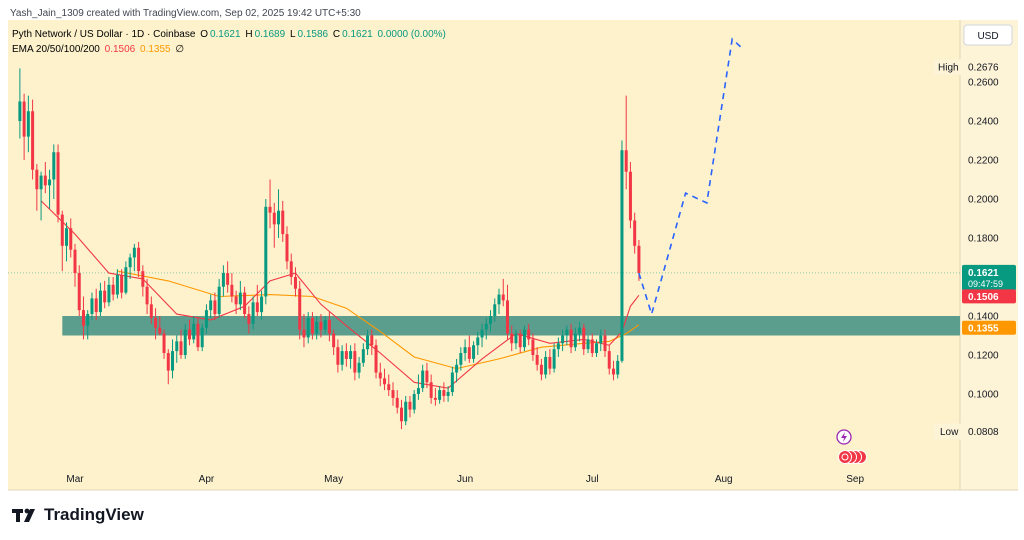 The image size is (1024, 540). Describe the element at coordinates (852, 457) in the screenshot. I see `currency-stack-icon` at that location.